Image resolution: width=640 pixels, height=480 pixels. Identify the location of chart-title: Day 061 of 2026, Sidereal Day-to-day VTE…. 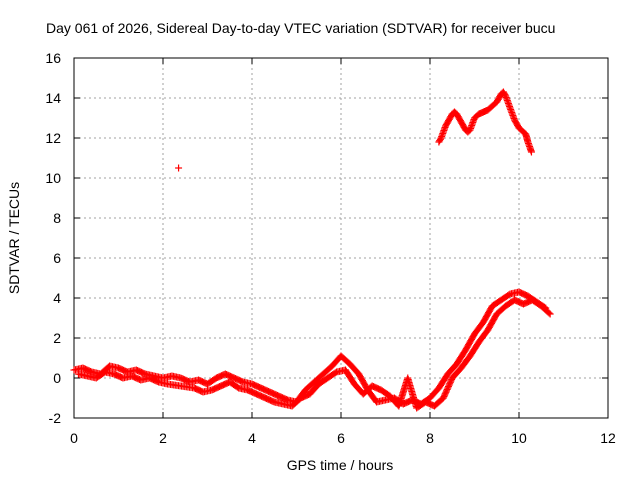
(300, 28).